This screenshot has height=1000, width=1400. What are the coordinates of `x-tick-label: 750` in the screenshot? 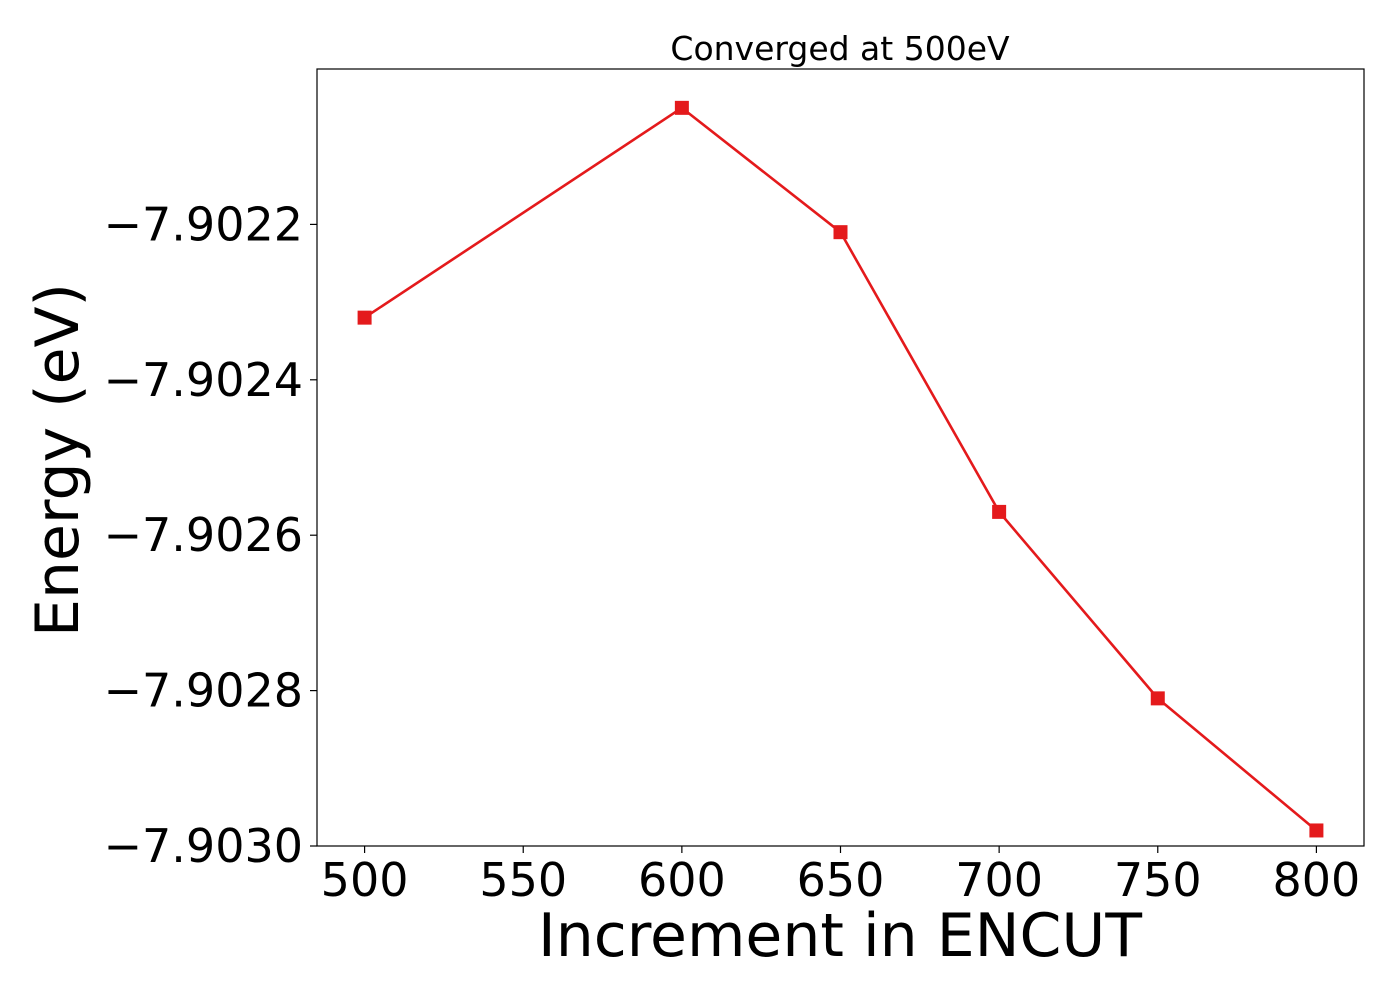 It's located at (1158, 880).